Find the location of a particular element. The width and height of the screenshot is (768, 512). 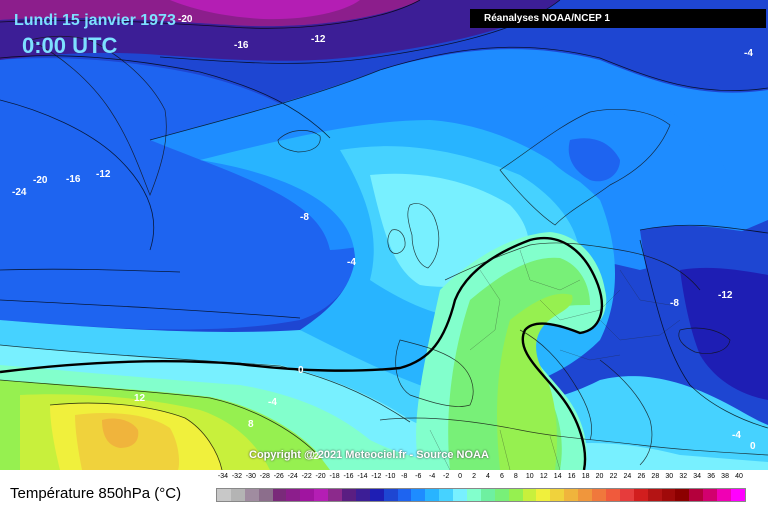

legend-tick-label: -26 is located at coordinates (278, 476).